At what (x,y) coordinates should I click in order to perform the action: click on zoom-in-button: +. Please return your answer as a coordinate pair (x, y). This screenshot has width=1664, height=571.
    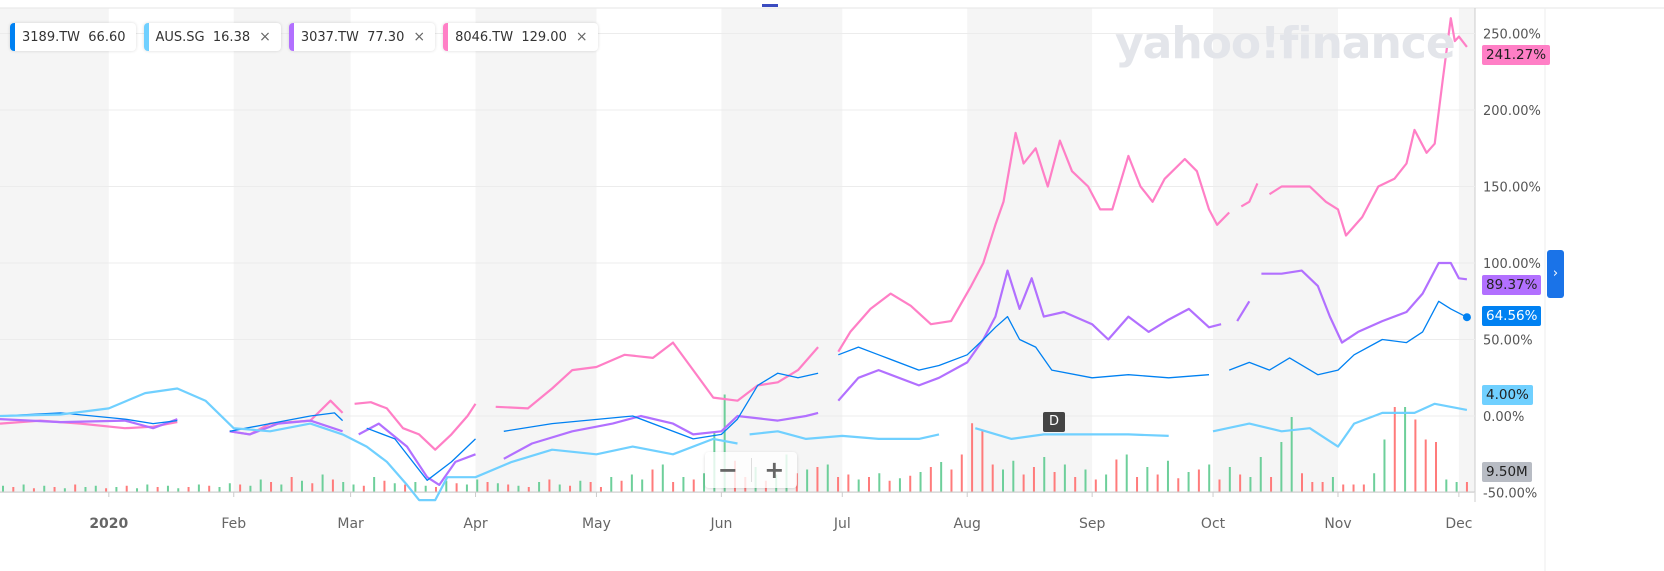
    Looking at the image, I should click on (774, 470).